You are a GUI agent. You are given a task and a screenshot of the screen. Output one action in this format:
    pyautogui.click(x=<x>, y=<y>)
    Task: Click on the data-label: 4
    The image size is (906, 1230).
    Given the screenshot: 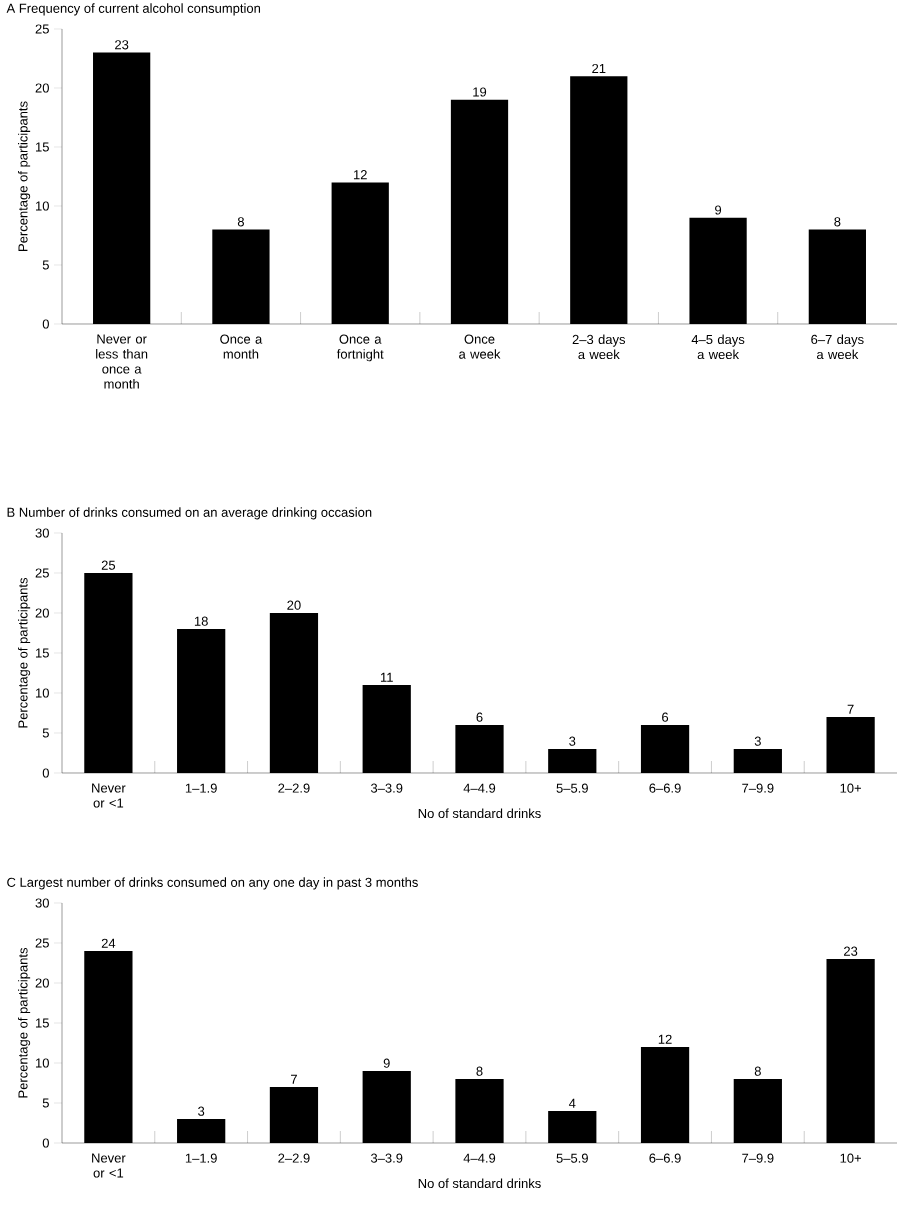 What is the action you would take?
    pyautogui.click(x=572, y=1103)
    